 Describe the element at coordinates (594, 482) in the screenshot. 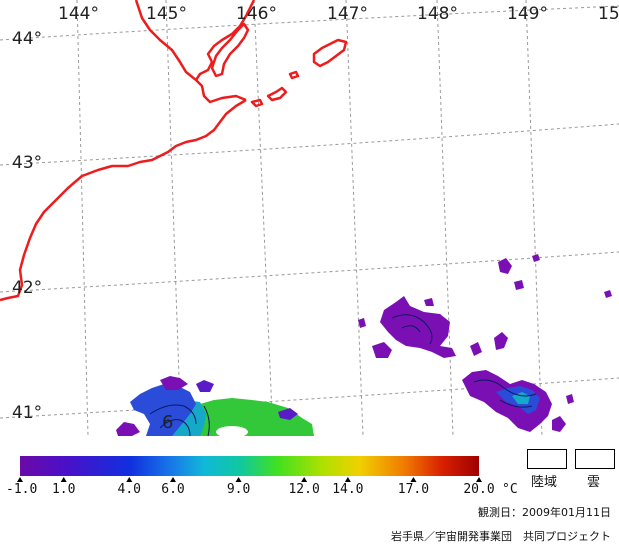

I see `cloud-legend-label: 雲` at that location.